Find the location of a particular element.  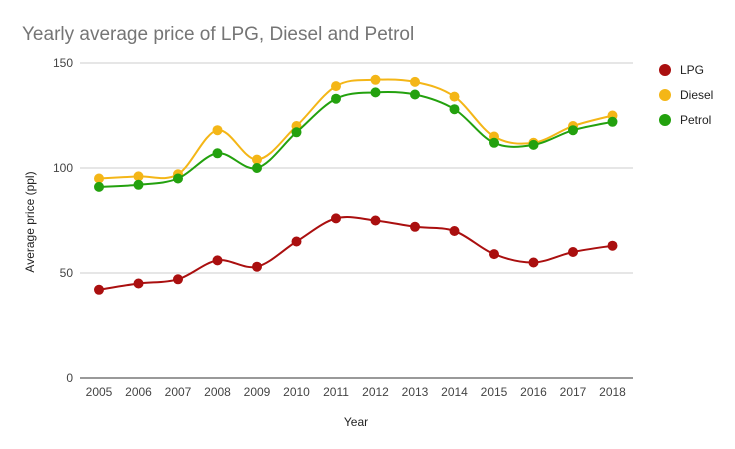

series-lpg is located at coordinates (356, 254).